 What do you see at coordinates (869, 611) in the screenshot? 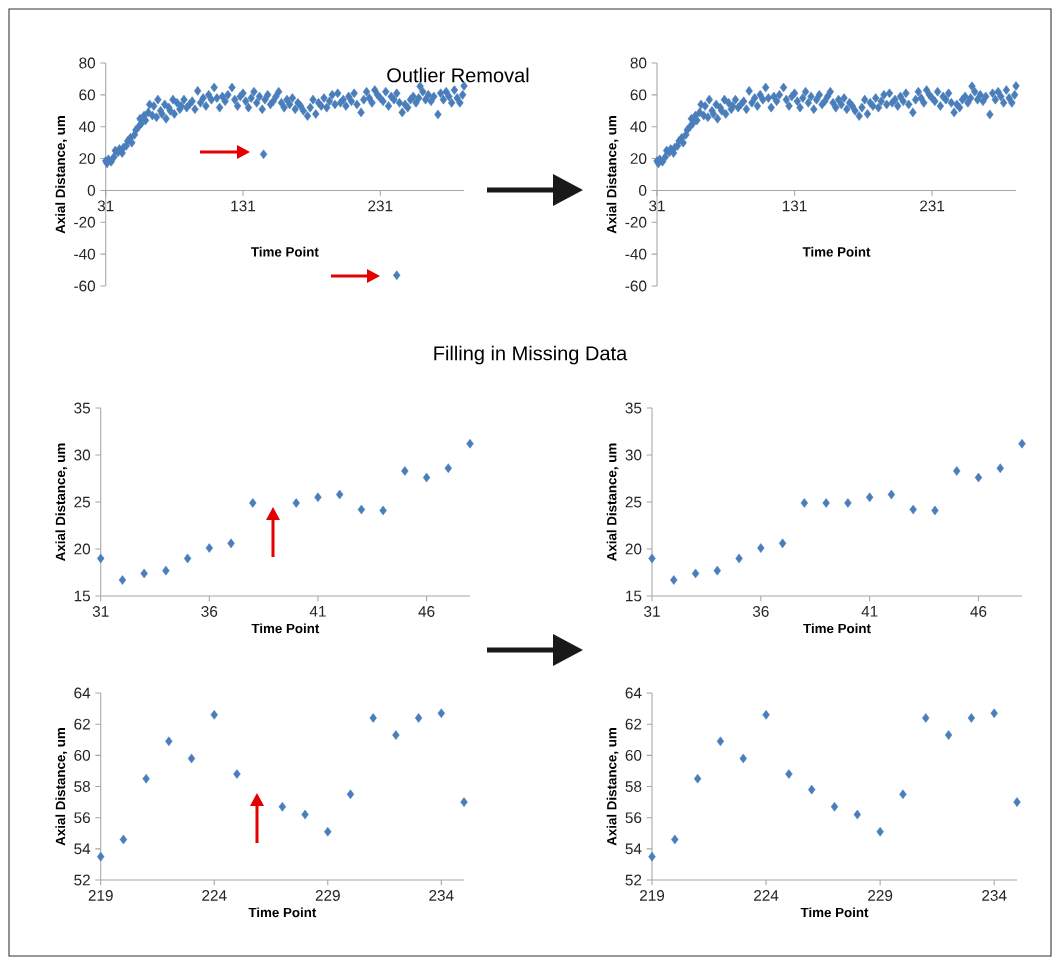
I see `x-tick-label: 41` at bounding box center [869, 611].